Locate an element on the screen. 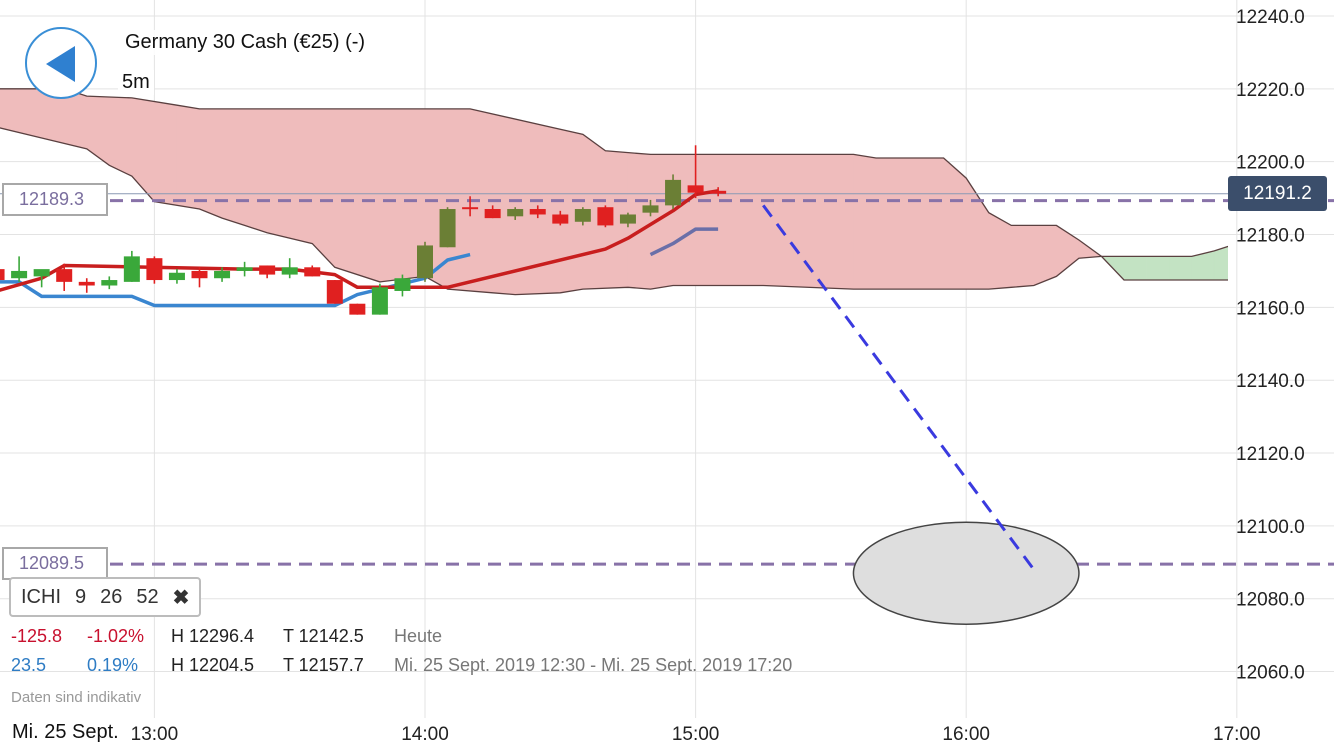  x-tick-label: 17:00 is located at coordinates (1237, 734).